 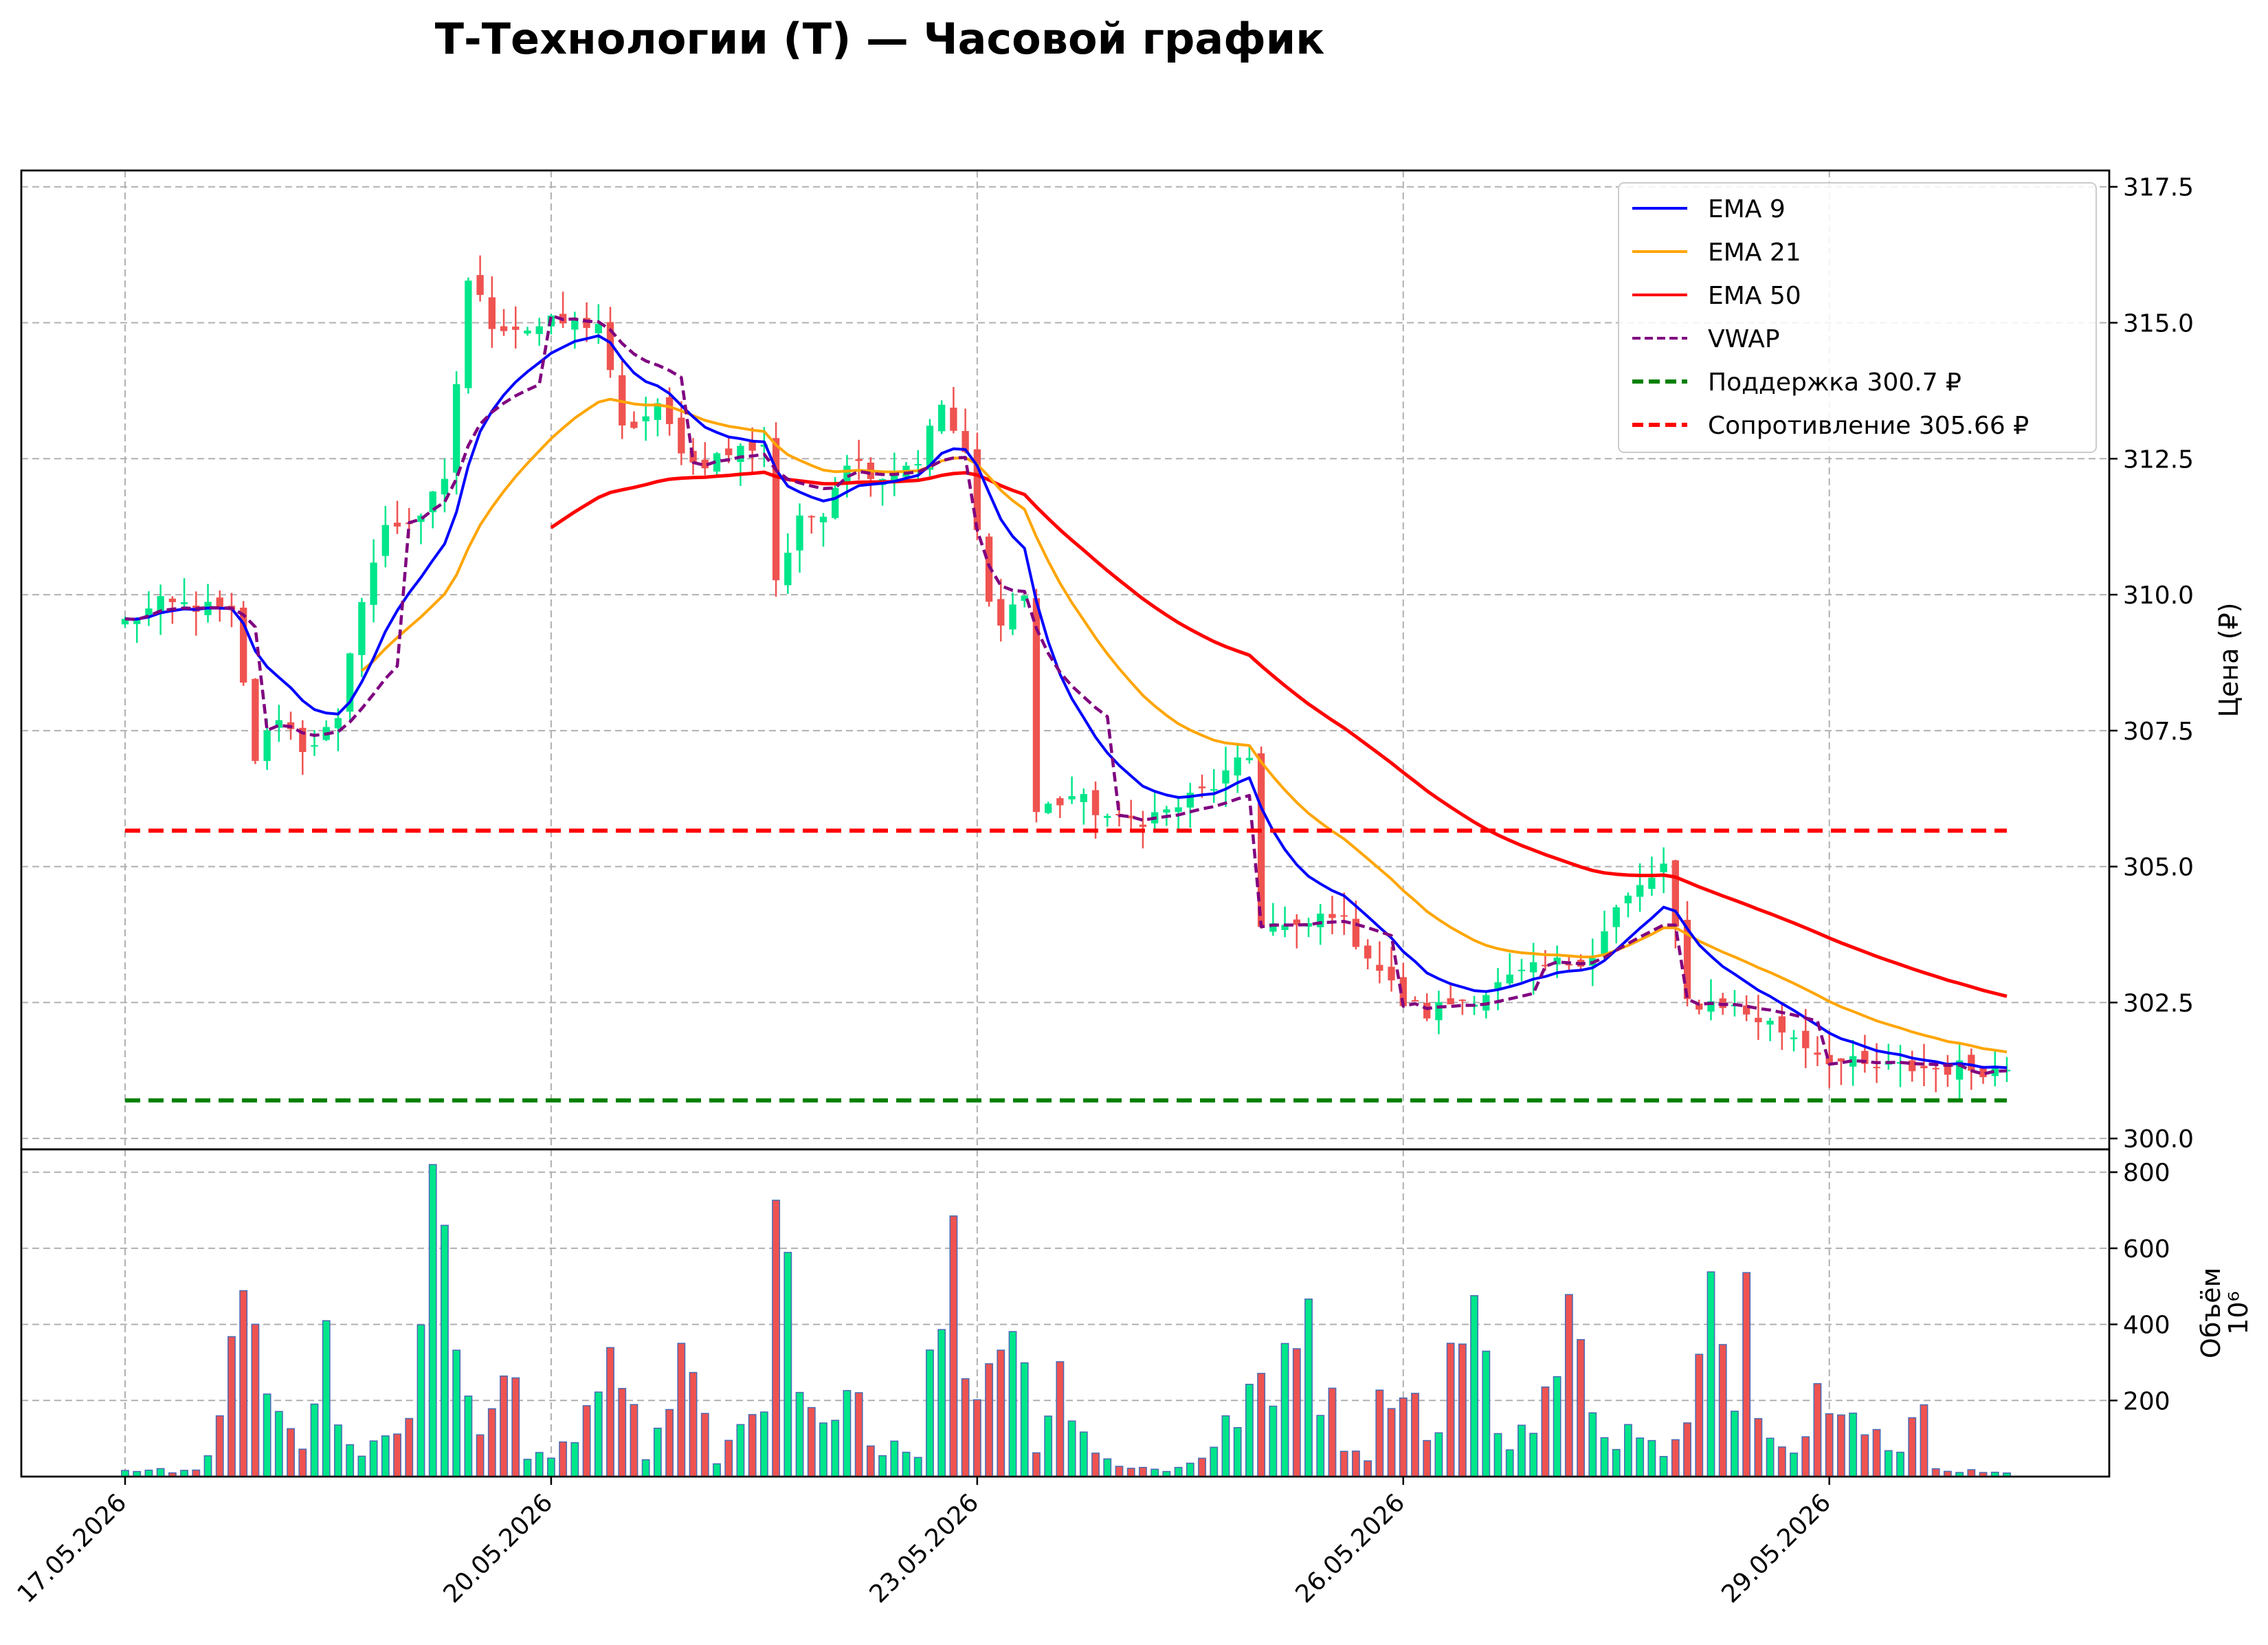 I want to click on price-tick-label: 300.0, so click(x=2158, y=1139).